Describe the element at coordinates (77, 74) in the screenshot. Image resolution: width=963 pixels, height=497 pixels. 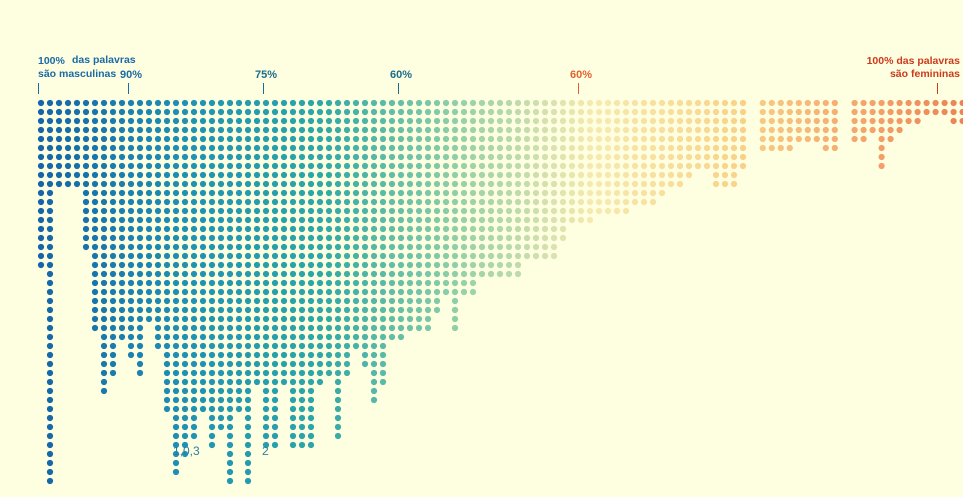
I see `masculine-end-line2: são masculinas` at that location.